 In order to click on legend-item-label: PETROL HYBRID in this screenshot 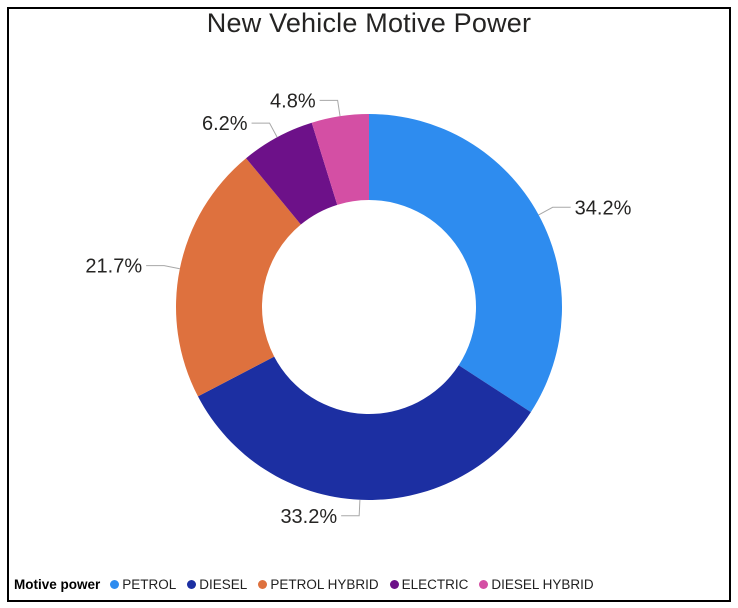, I will do `click(324, 584)`.